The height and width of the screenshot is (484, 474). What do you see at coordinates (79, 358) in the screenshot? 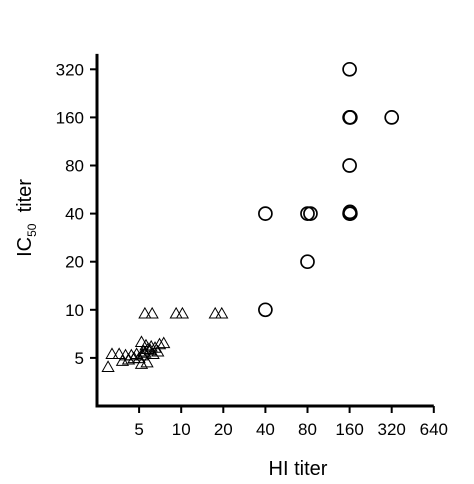
I see `y-tick-label: 5` at bounding box center [79, 358].